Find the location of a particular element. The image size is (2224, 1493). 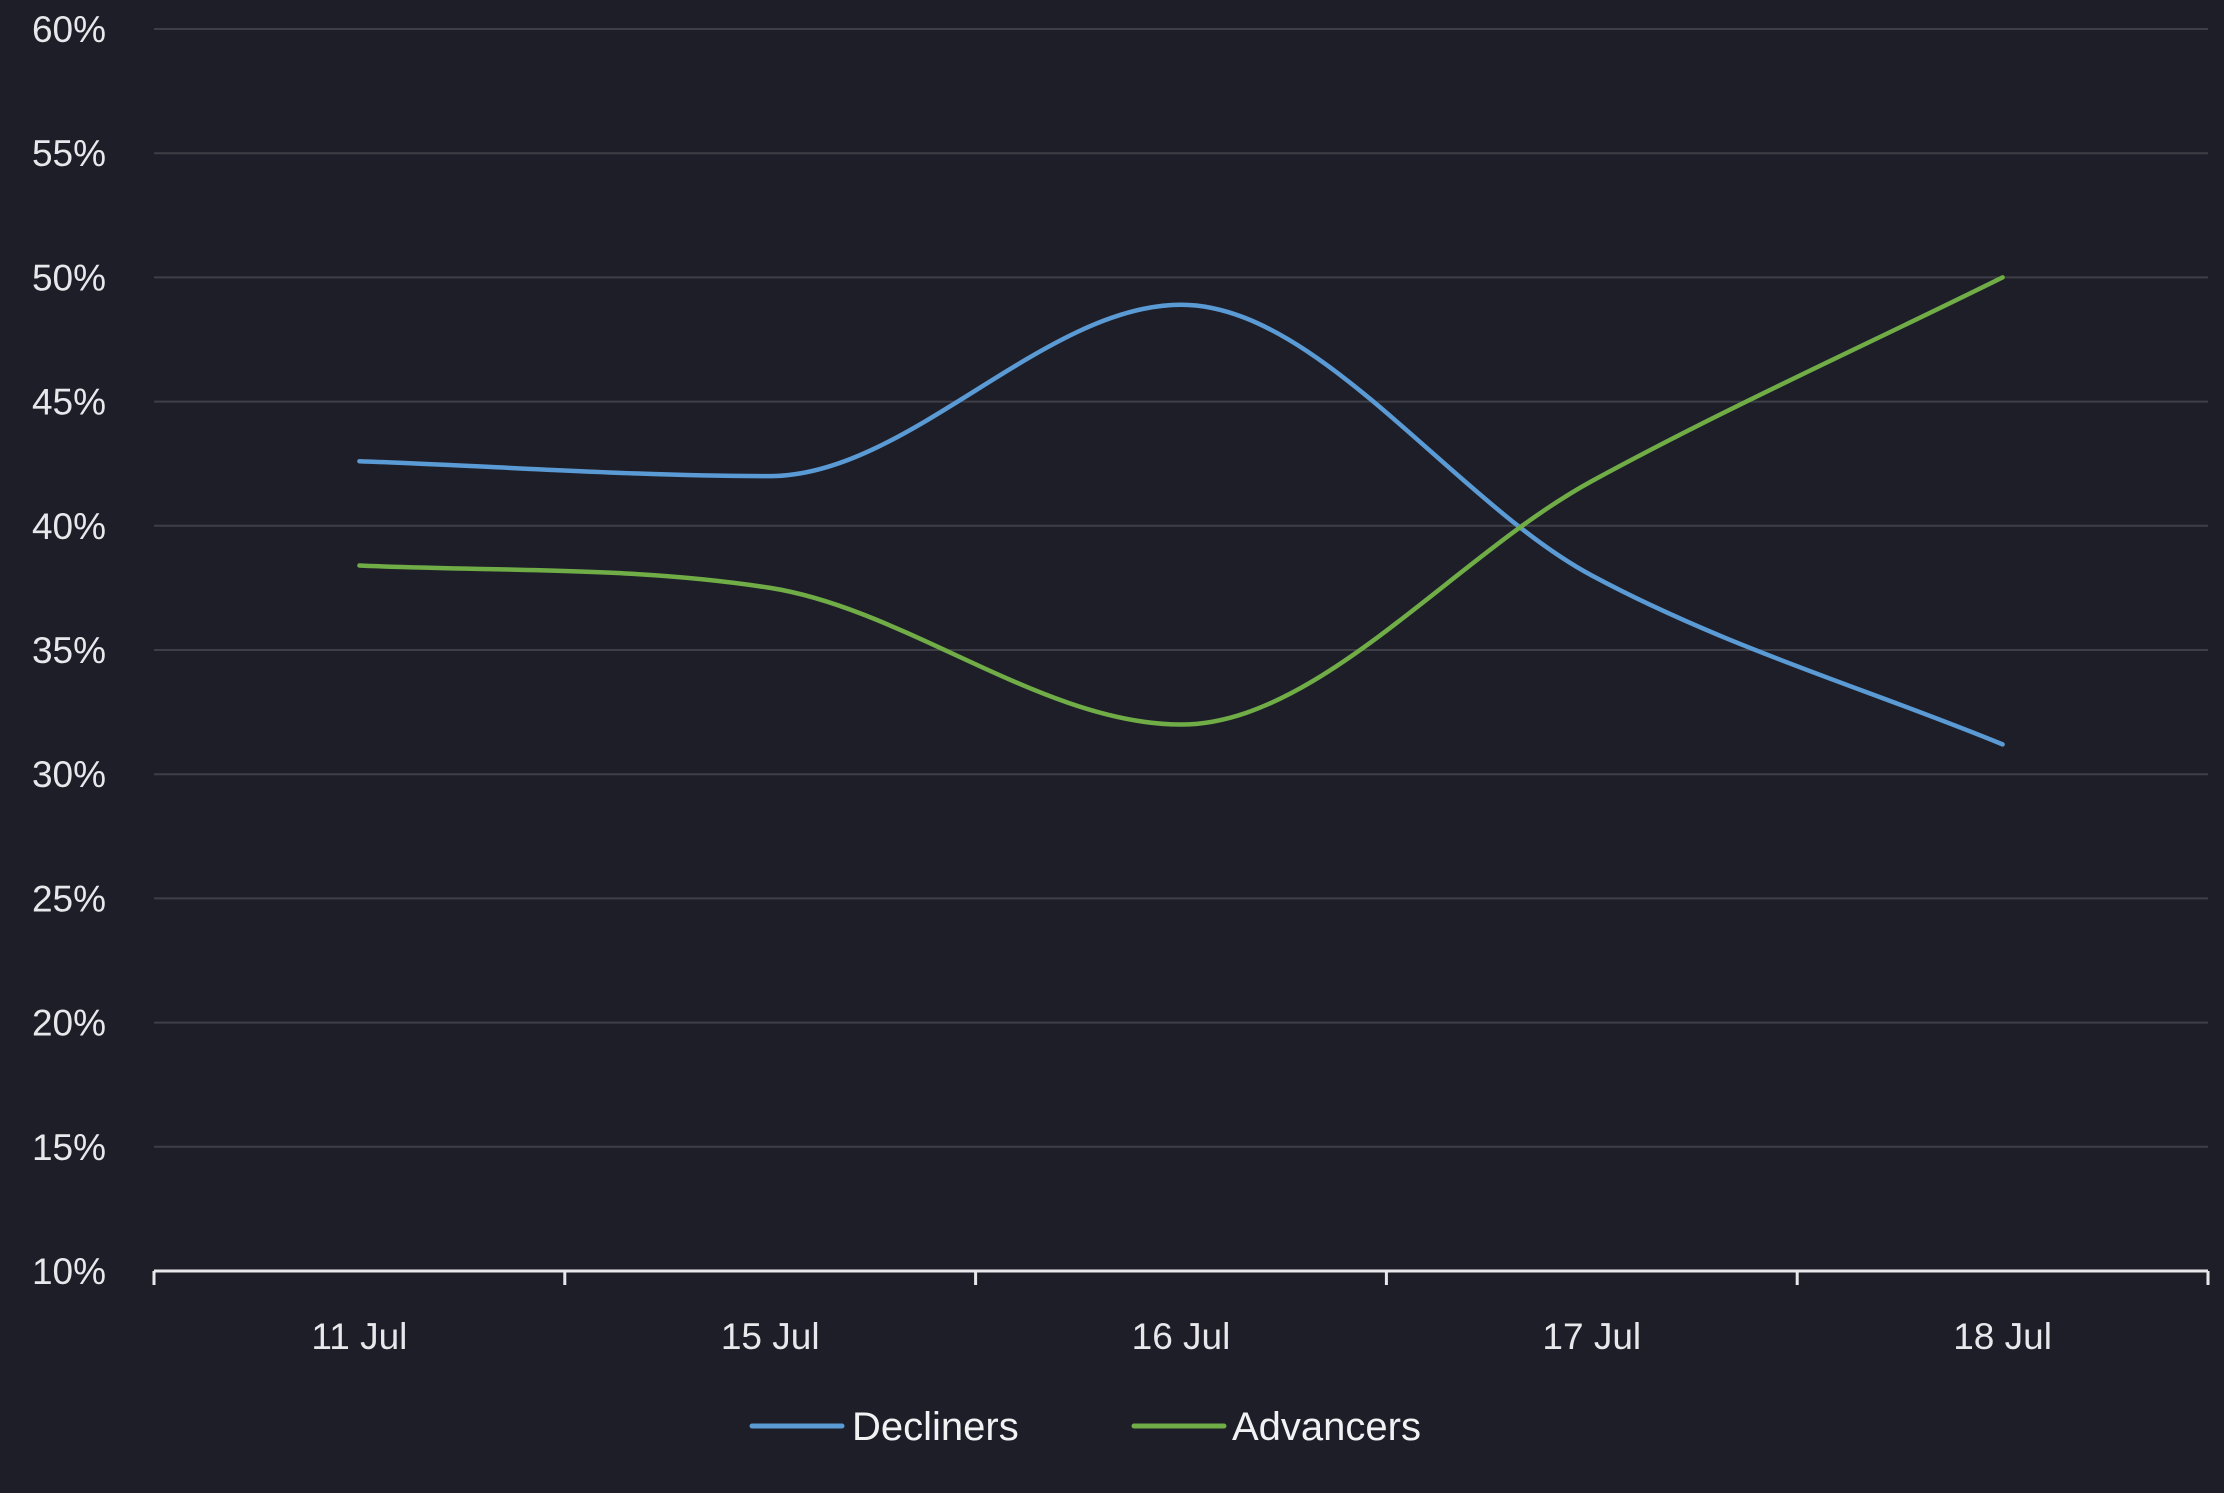

y-tick-label: 55% is located at coordinates (69, 153).